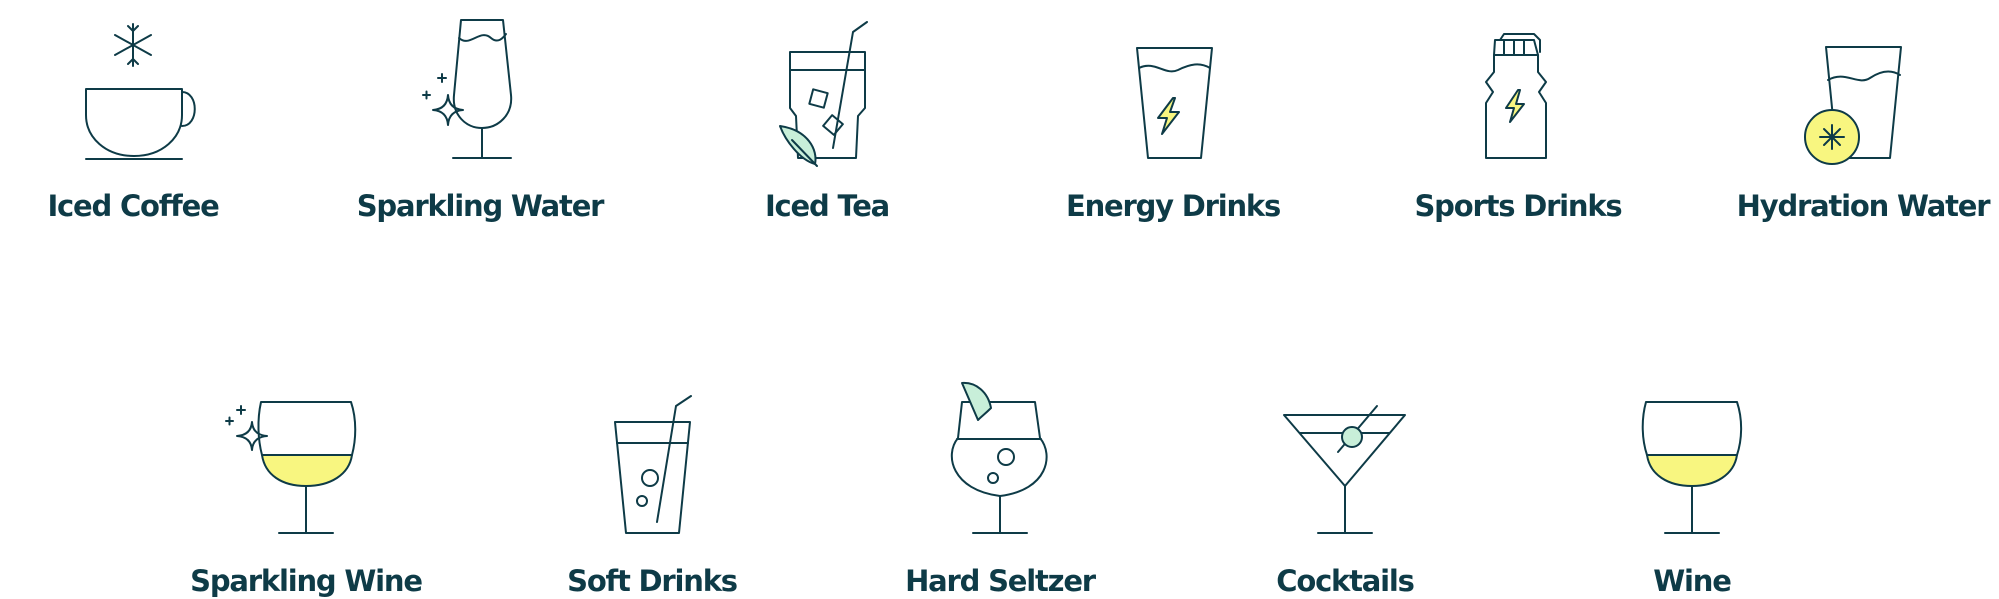 Image resolution: width=1999 pixels, height=599 pixels. Describe the element at coordinates (306, 581) in the screenshot. I see `drink-label-sparkling-wine: Sparkling Wine` at that location.